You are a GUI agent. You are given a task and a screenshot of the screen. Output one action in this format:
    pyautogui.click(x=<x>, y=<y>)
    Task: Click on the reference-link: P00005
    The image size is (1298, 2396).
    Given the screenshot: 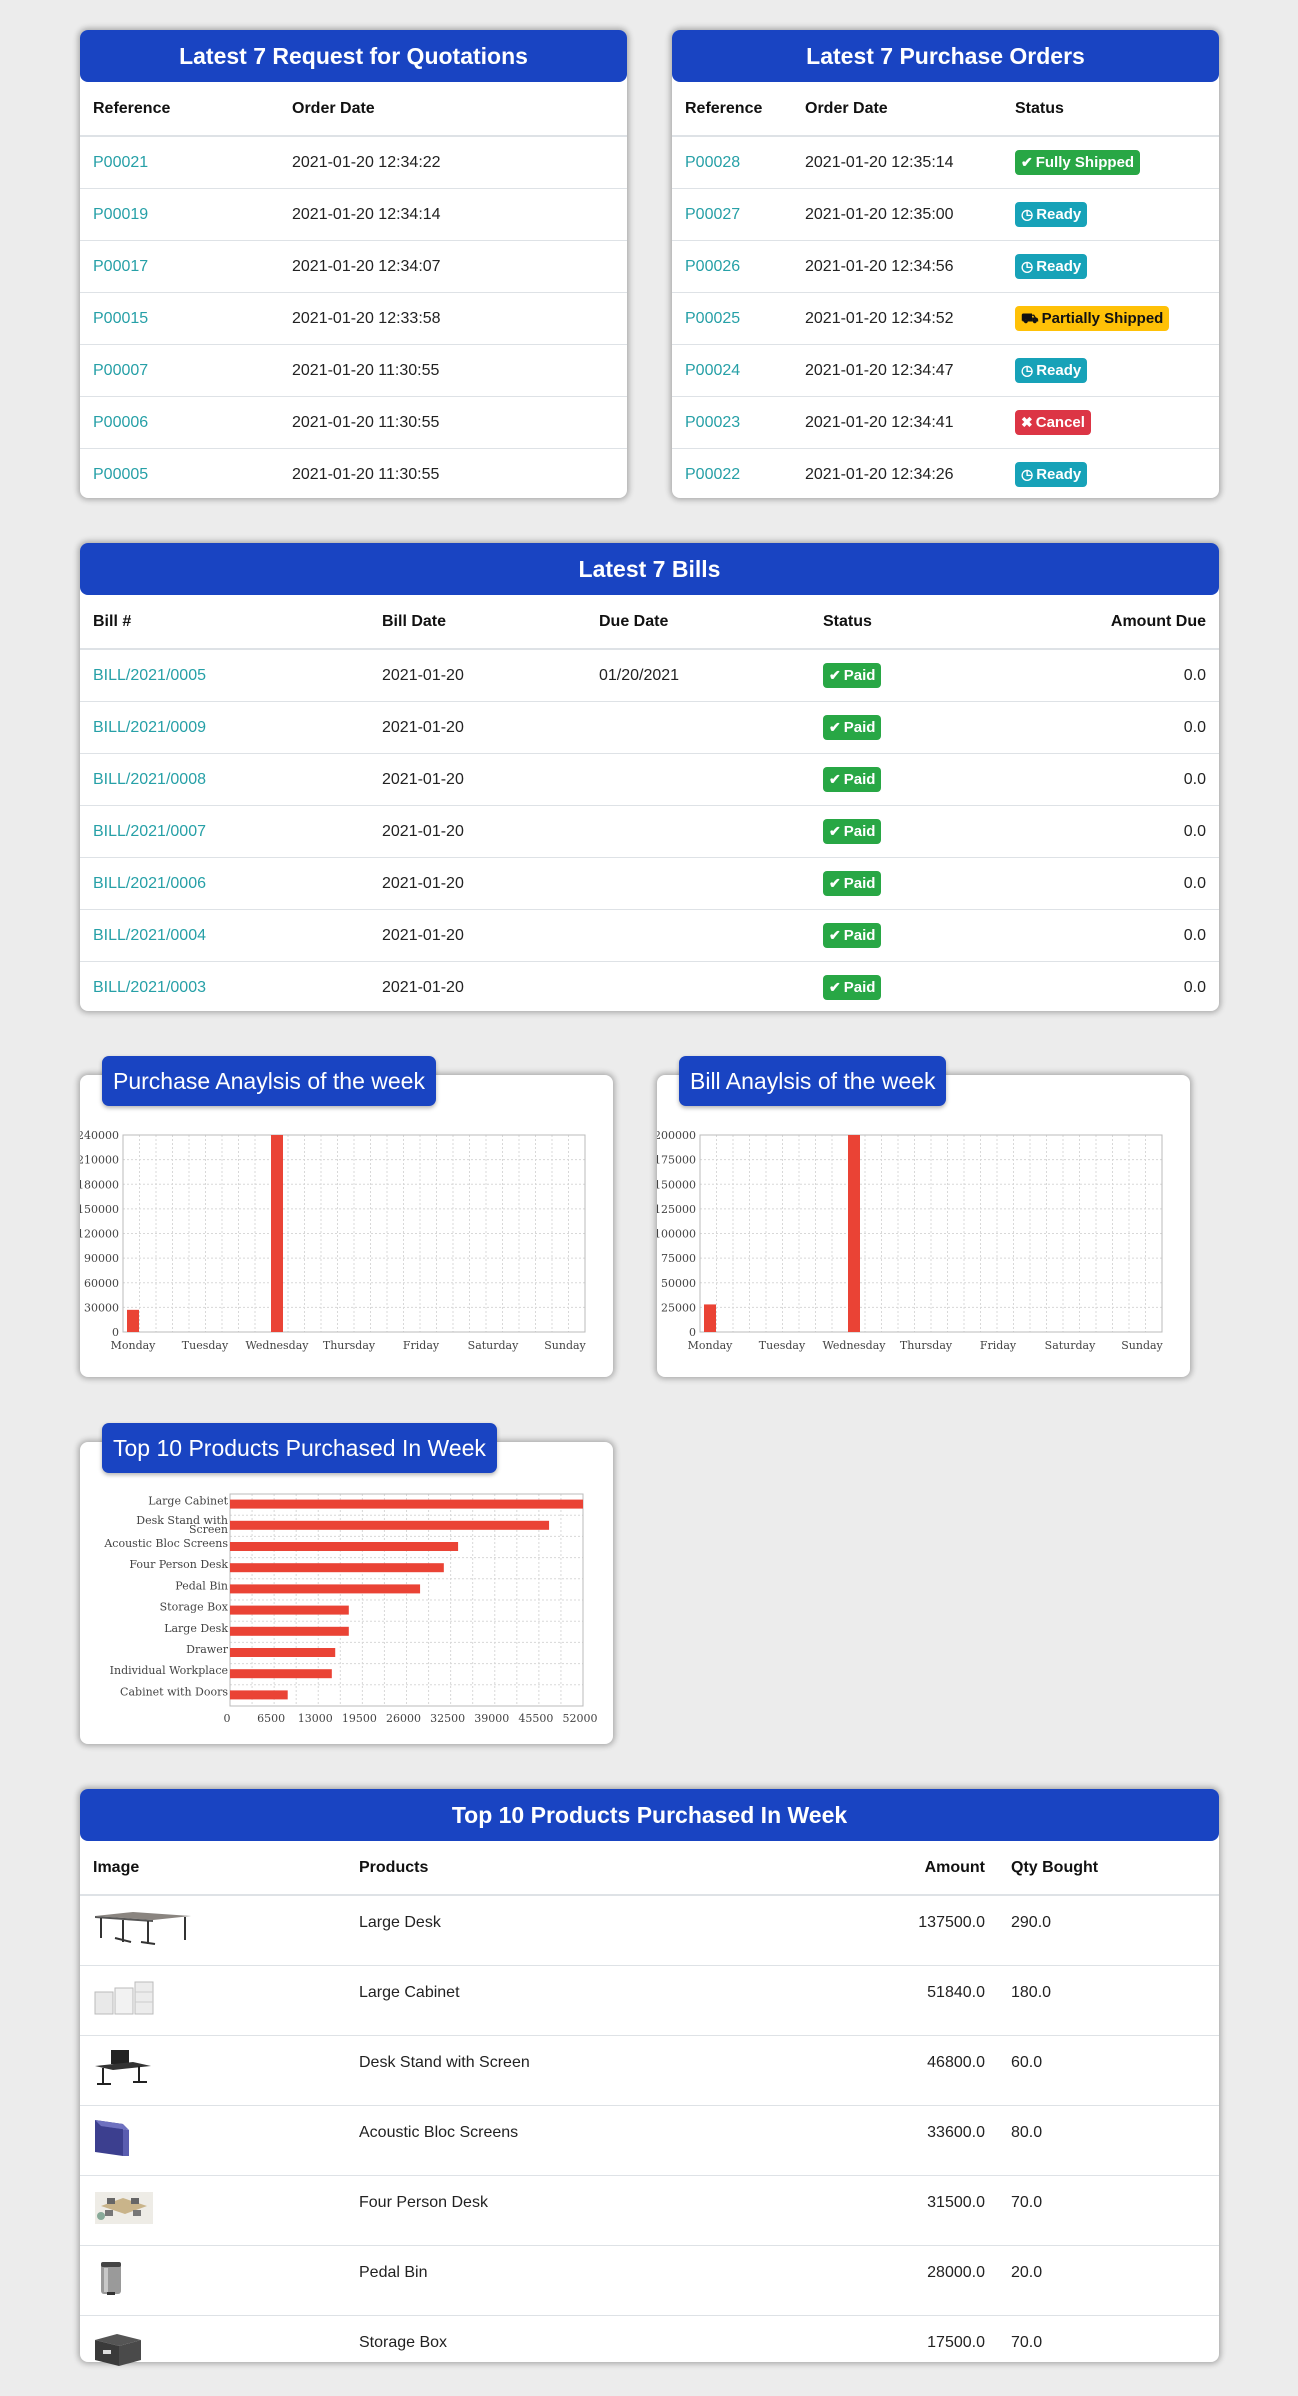 What is the action you would take?
    pyautogui.click(x=121, y=474)
    